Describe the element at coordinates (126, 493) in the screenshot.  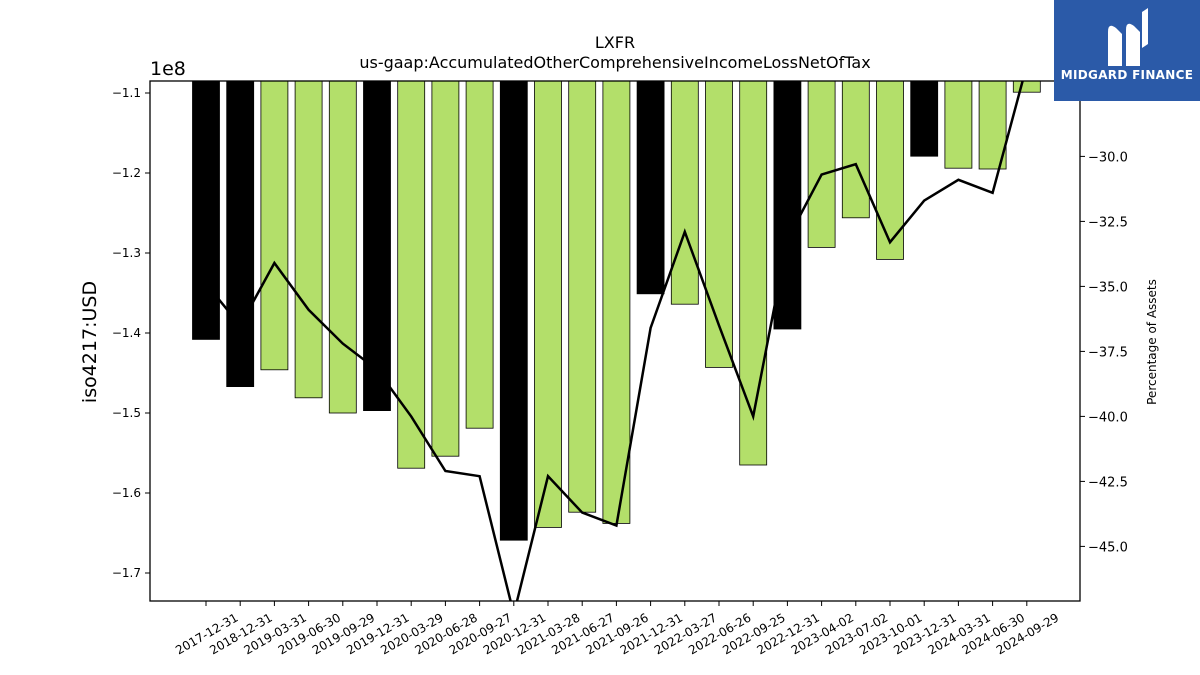
I see `y-tick-label: −1.6` at that location.